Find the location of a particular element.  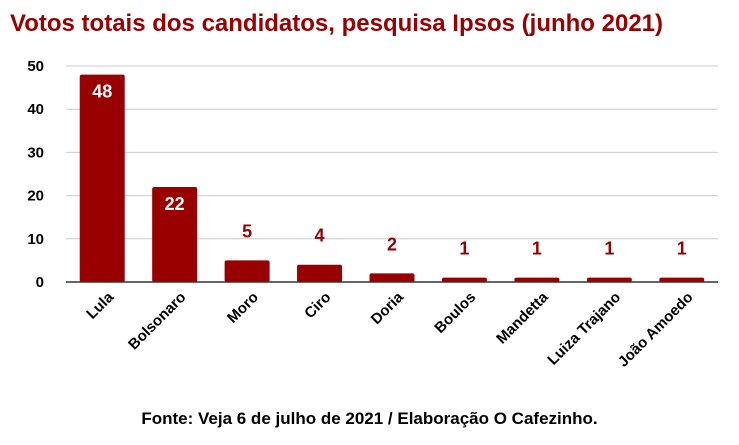

y-tick-label: 30 is located at coordinates (35, 152).